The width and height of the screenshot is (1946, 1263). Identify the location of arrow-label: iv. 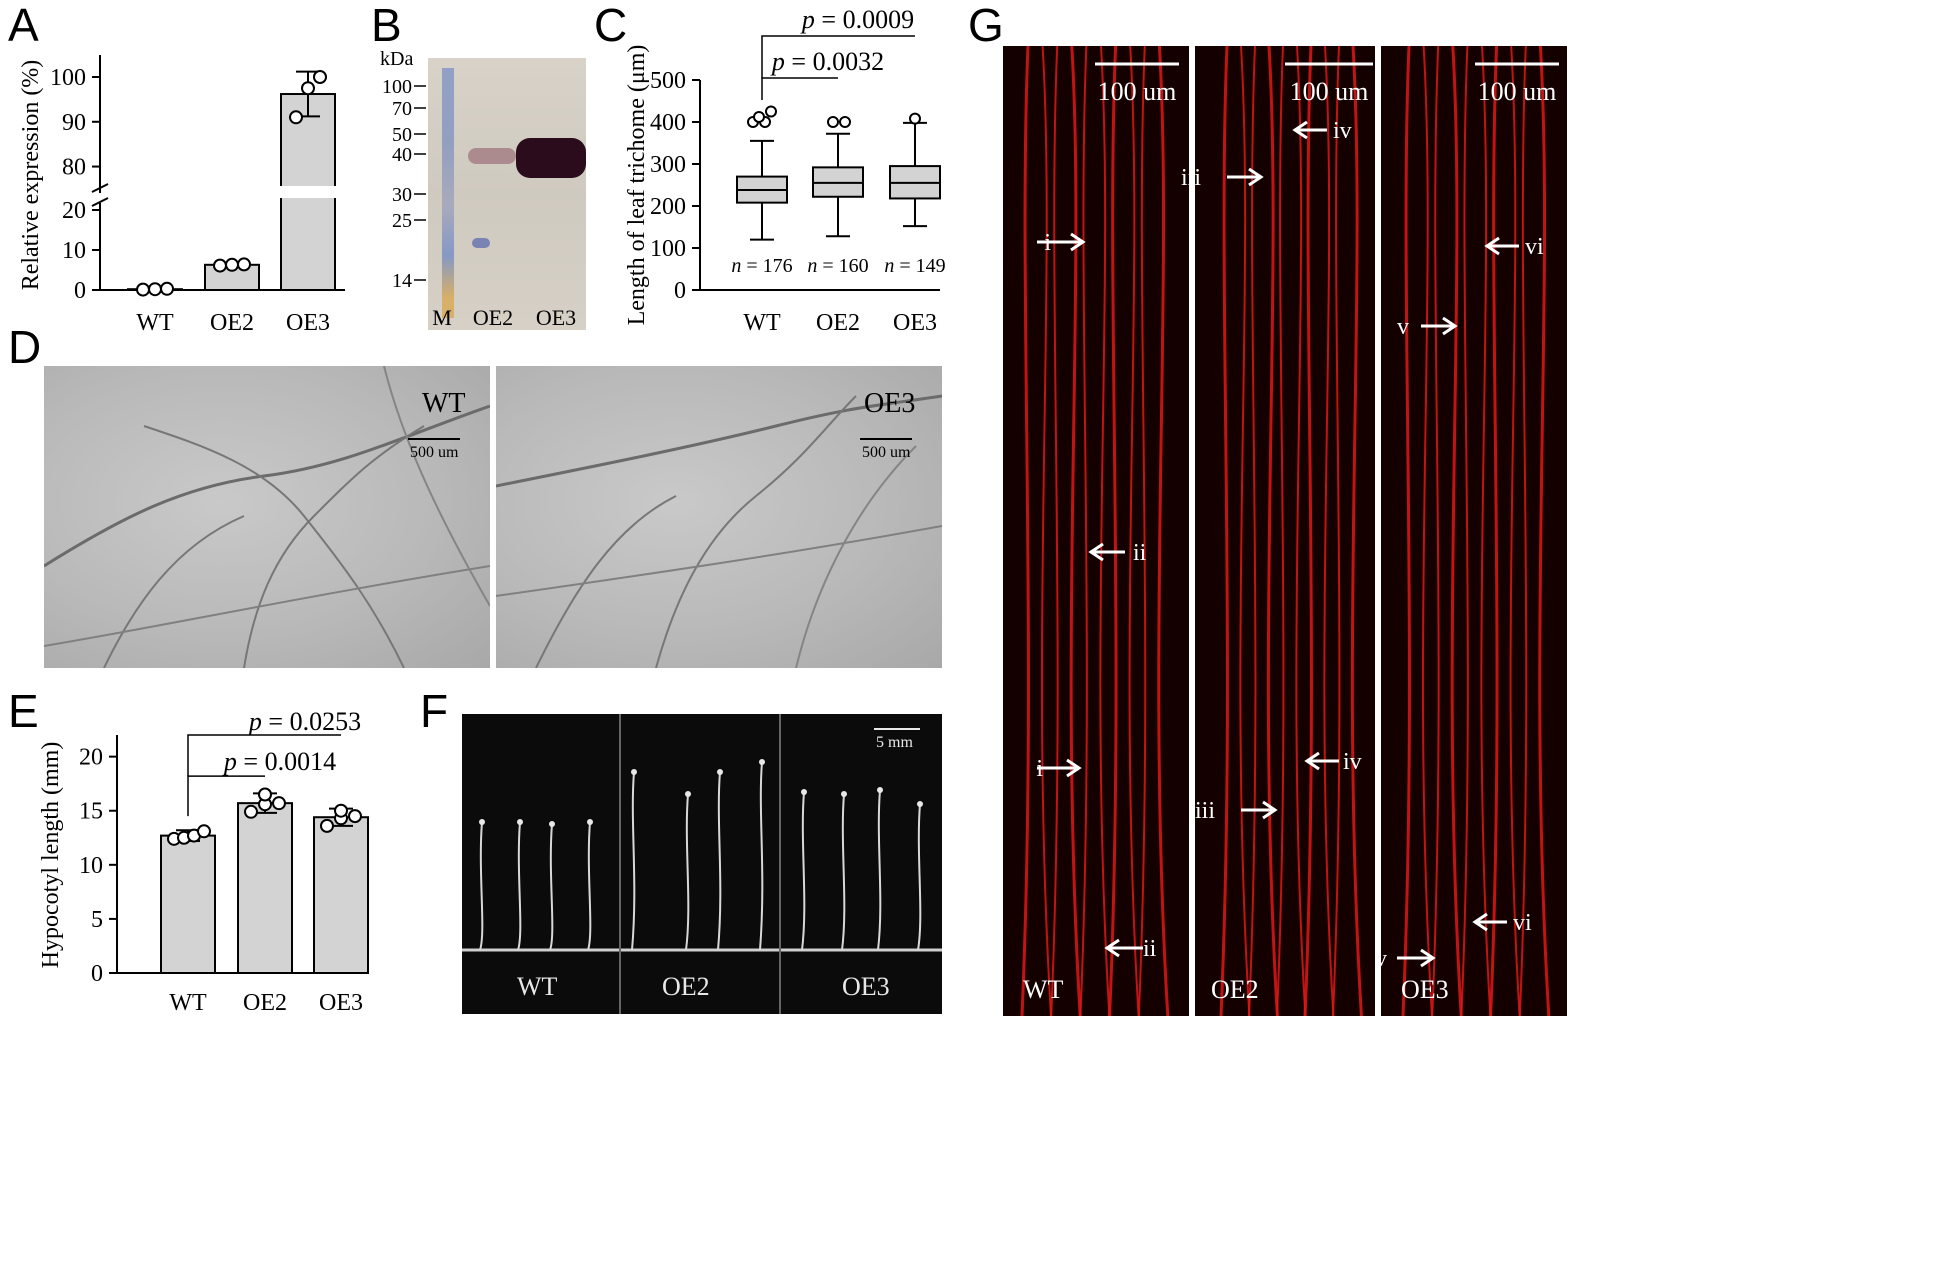
(1342, 131).